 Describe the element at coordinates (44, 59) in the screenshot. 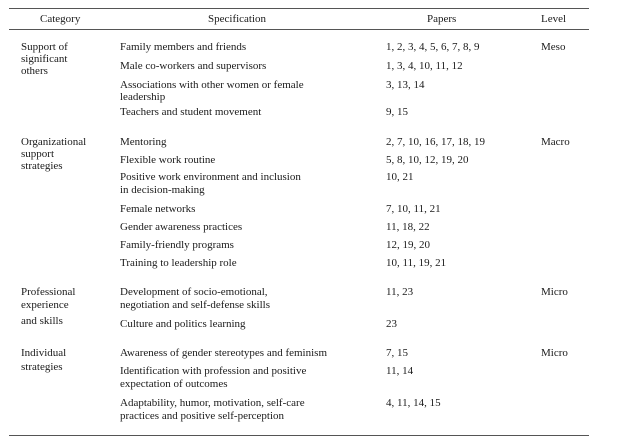

I see `category-cell: significant` at that location.